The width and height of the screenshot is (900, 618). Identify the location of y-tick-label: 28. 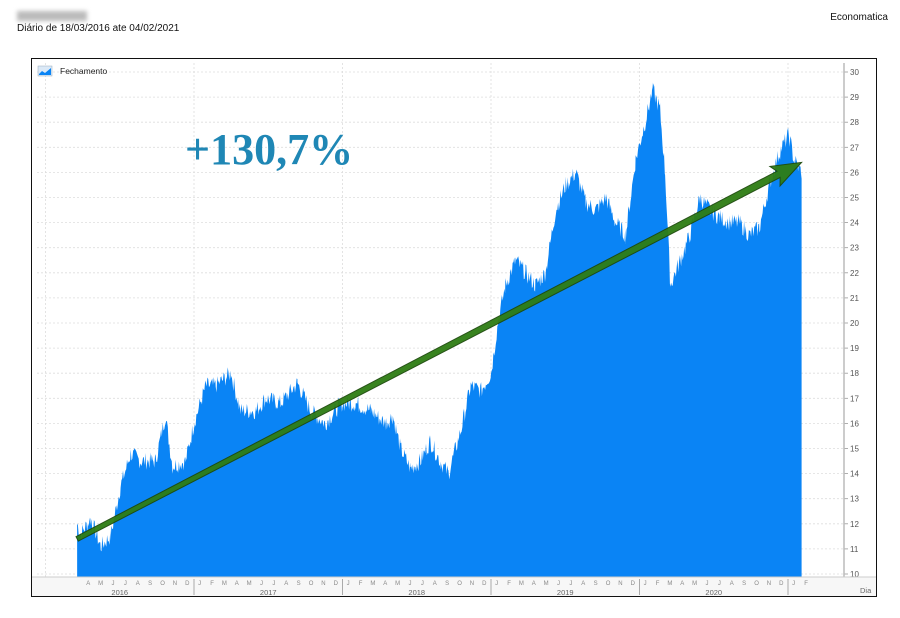
(854, 122).